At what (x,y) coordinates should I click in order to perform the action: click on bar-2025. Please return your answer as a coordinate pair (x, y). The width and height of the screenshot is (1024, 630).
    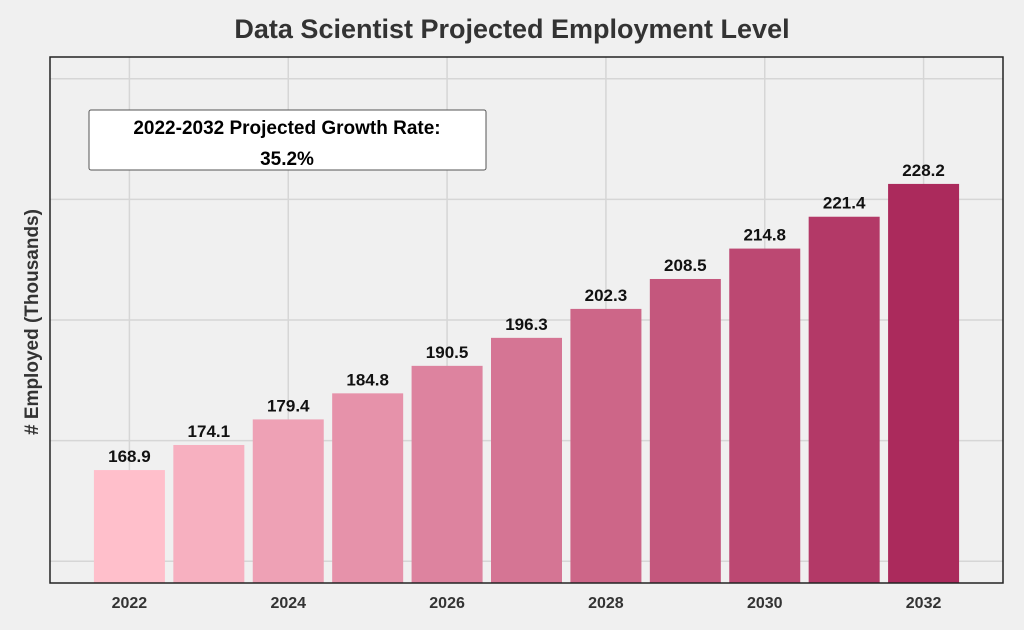
    Looking at the image, I should click on (368, 488).